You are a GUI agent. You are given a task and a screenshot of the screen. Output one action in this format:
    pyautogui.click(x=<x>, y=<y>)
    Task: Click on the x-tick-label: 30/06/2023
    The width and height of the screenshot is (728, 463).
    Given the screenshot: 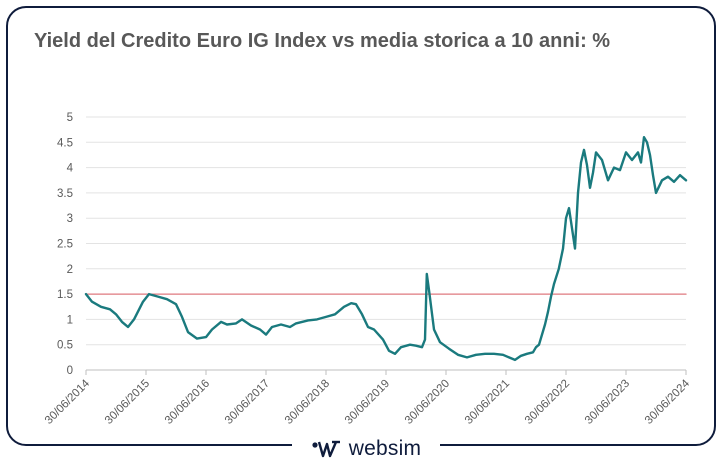 What is the action you would take?
    pyautogui.click(x=607, y=402)
    